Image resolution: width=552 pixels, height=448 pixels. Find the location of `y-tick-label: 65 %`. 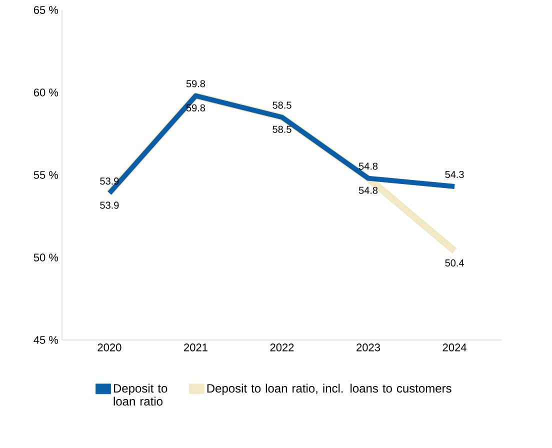

y-tick-label: 65 % is located at coordinates (46, 10).